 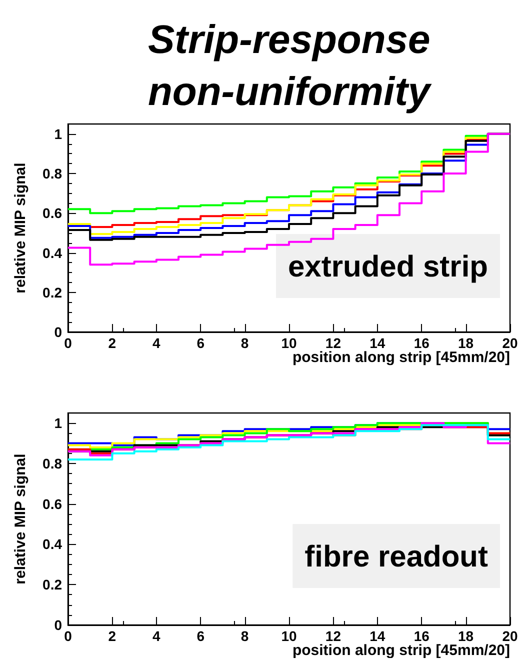 What do you see at coordinates (396, 557) in the screenshot?
I see `annotation: fibre readout` at bounding box center [396, 557].